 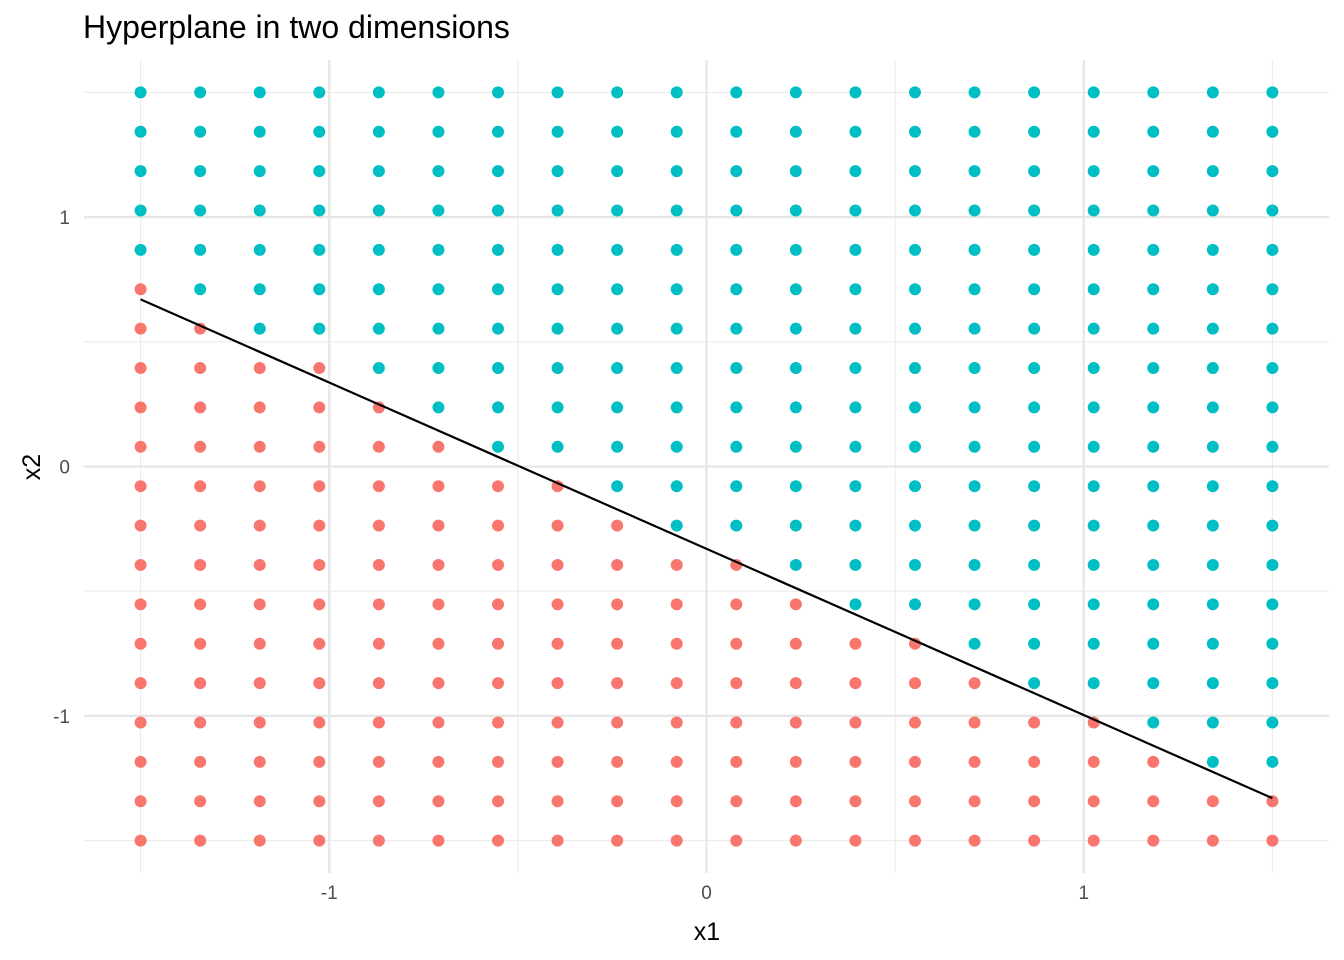 What do you see at coordinates (32, 467) in the screenshot?
I see `y-axis-title: x2` at bounding box center [32, 467].